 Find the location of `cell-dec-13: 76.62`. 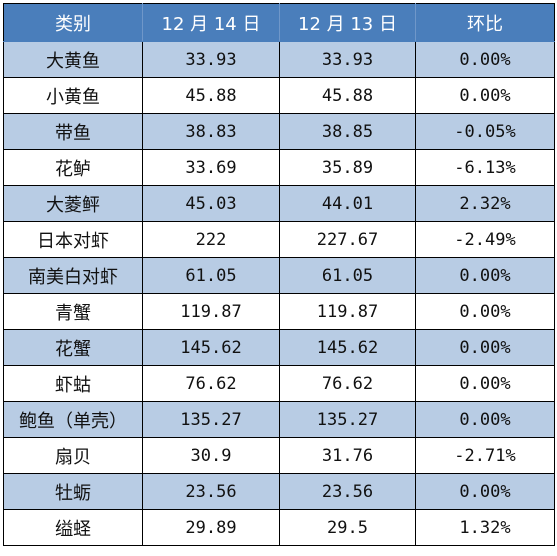

cell-dec-13: 76.62 is located at coordinates (347, 383).